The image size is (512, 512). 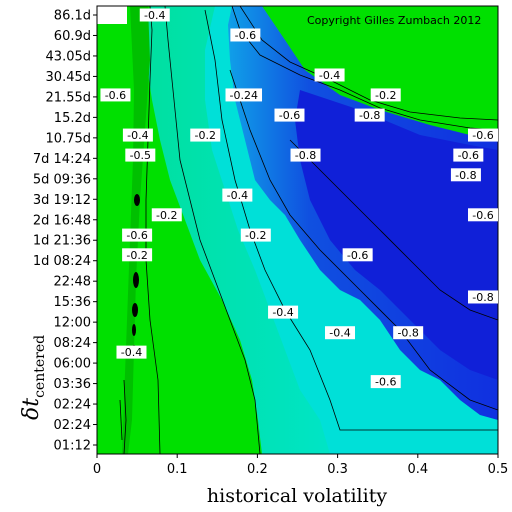 I want to click on y-tick-label: 06:00, so click(x=72, y=364).